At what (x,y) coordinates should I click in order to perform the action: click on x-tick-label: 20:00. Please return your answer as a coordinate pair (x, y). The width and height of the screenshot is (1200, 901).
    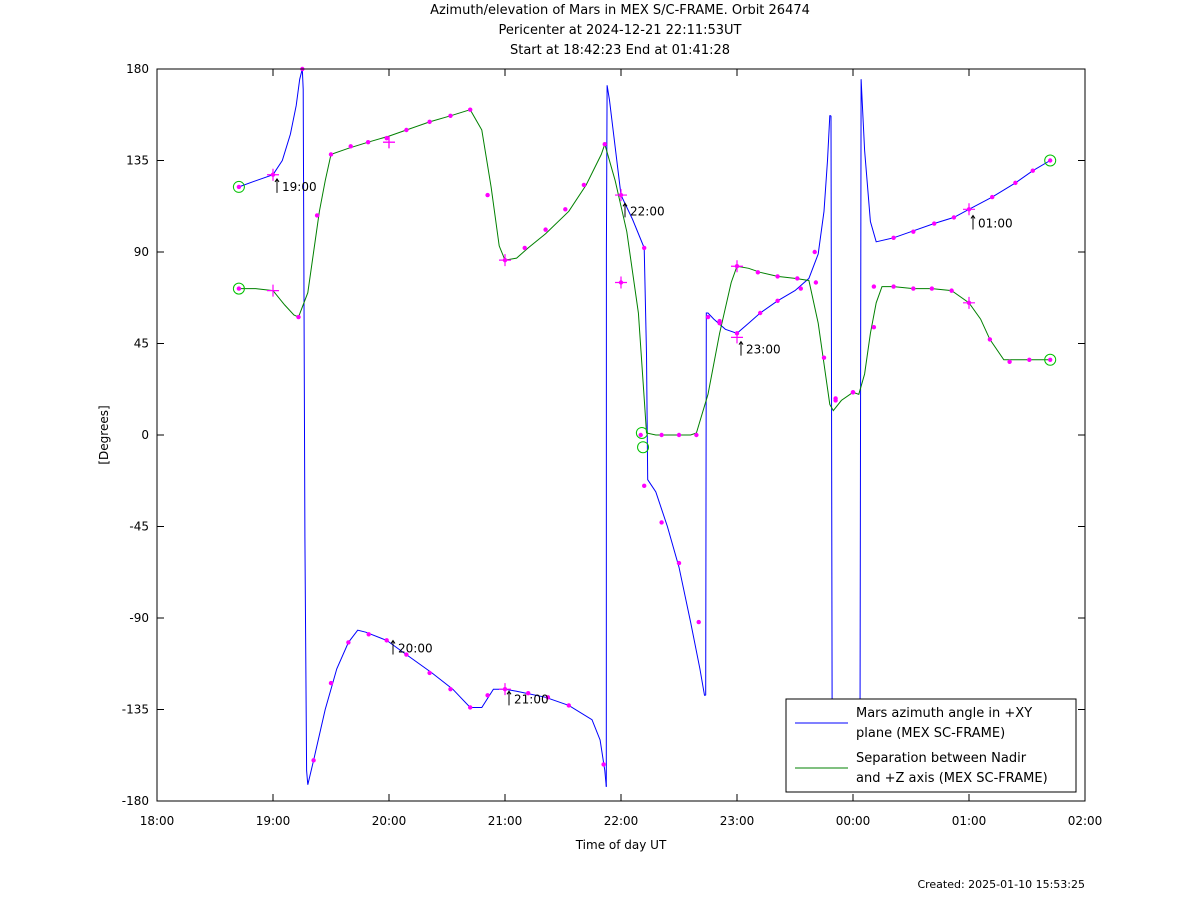
    Looking at the image, I should click on (389, 821).